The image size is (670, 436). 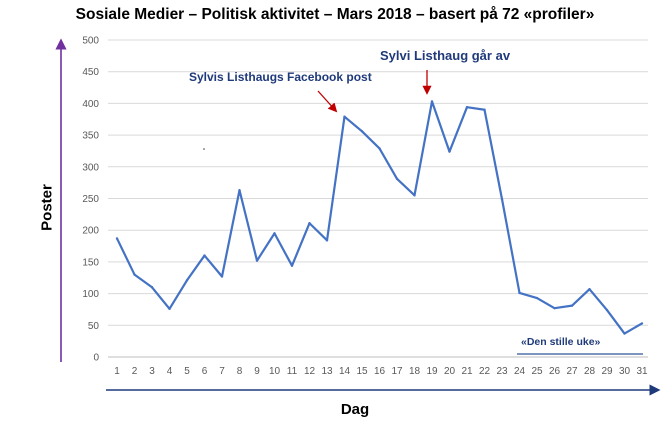 What do you see at coordinates (187, 371) in the screenshot?
I see `x-tick-label: 5` at bounding box center [187, 371].